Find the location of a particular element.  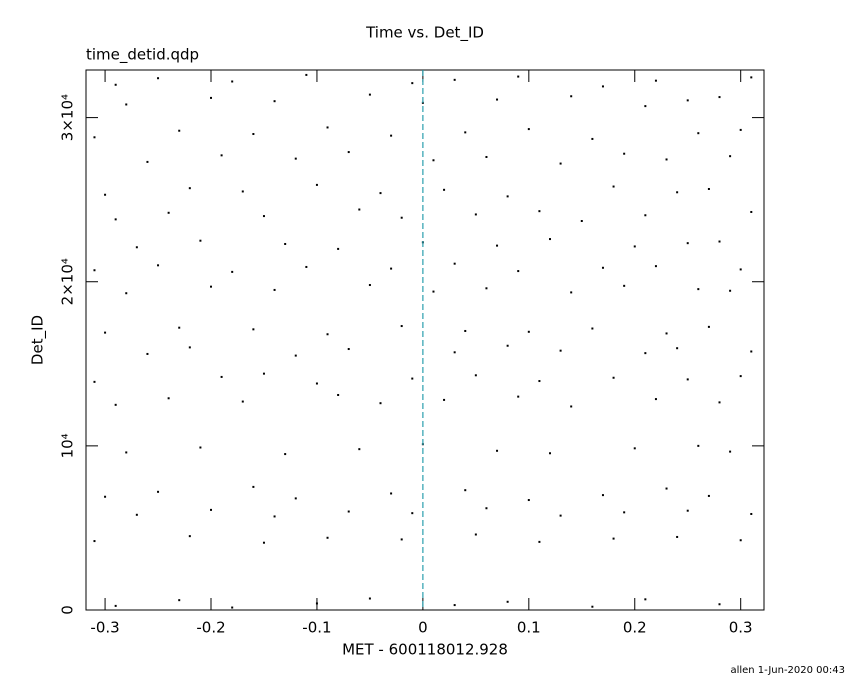

y-tick-label: 3×10⁴ is located at coordinates (68, 117).